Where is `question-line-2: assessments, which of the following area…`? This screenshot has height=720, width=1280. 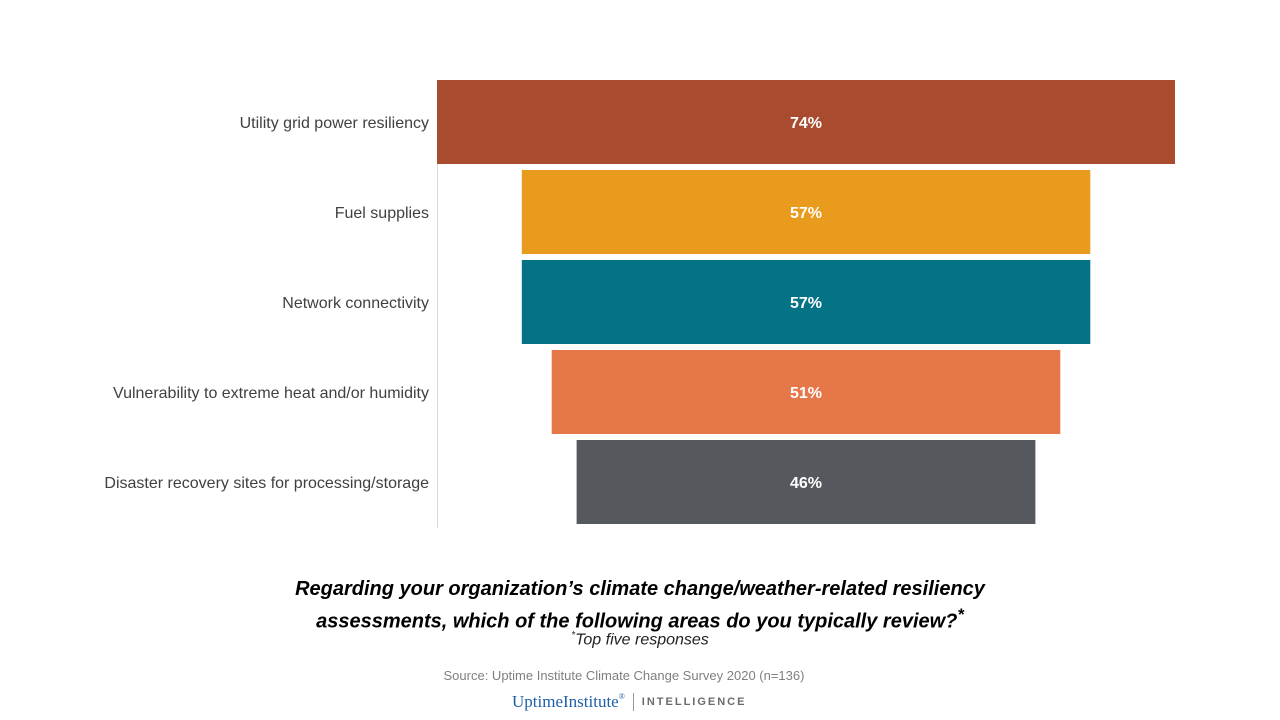
question-line-2: assessments, which of the following area… is located at coordinates (640, 618).